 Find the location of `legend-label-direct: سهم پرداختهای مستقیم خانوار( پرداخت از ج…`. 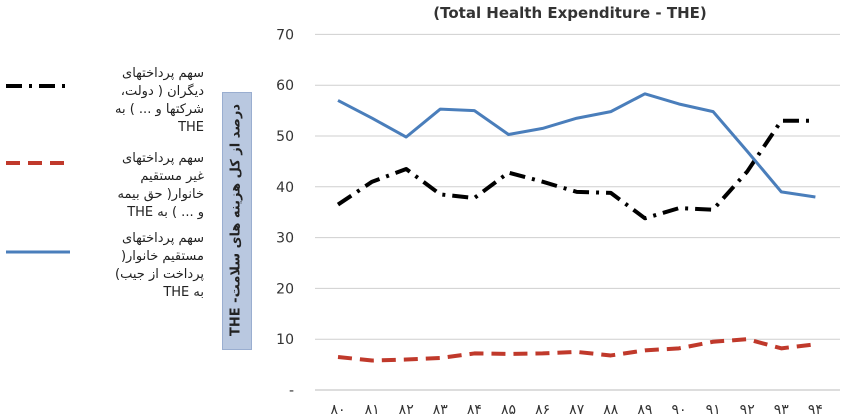

legend-label-direct: سهم پرداختهای مستقیم خانوار( پرداخت از ج… is located at coordinates (159, 265).